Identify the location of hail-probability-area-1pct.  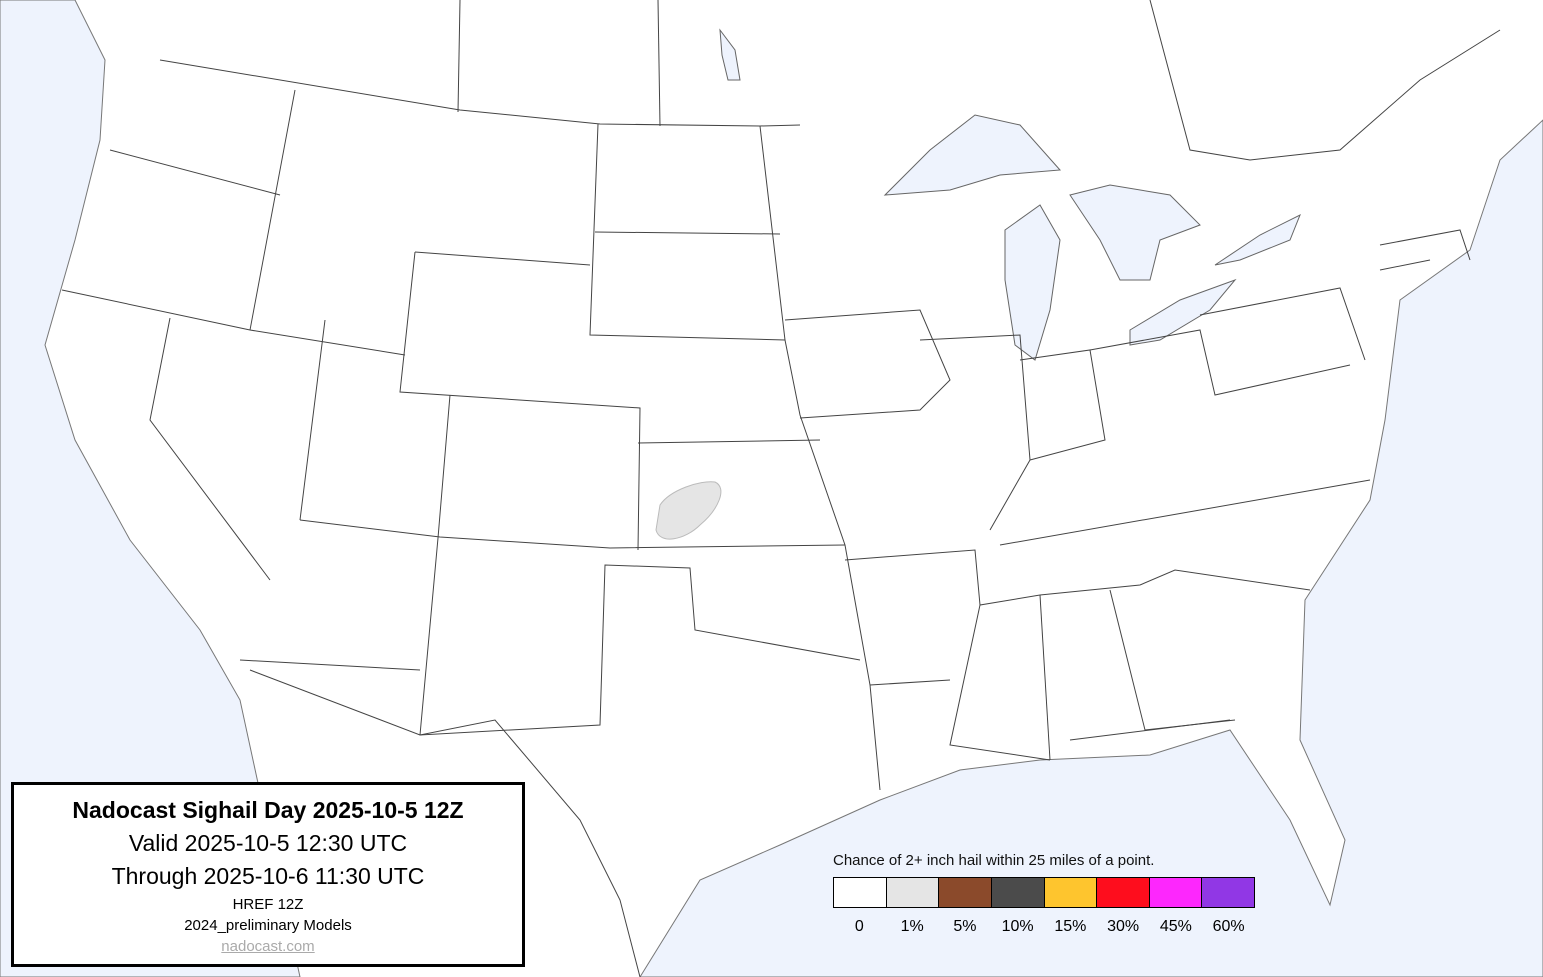
(688, 510).